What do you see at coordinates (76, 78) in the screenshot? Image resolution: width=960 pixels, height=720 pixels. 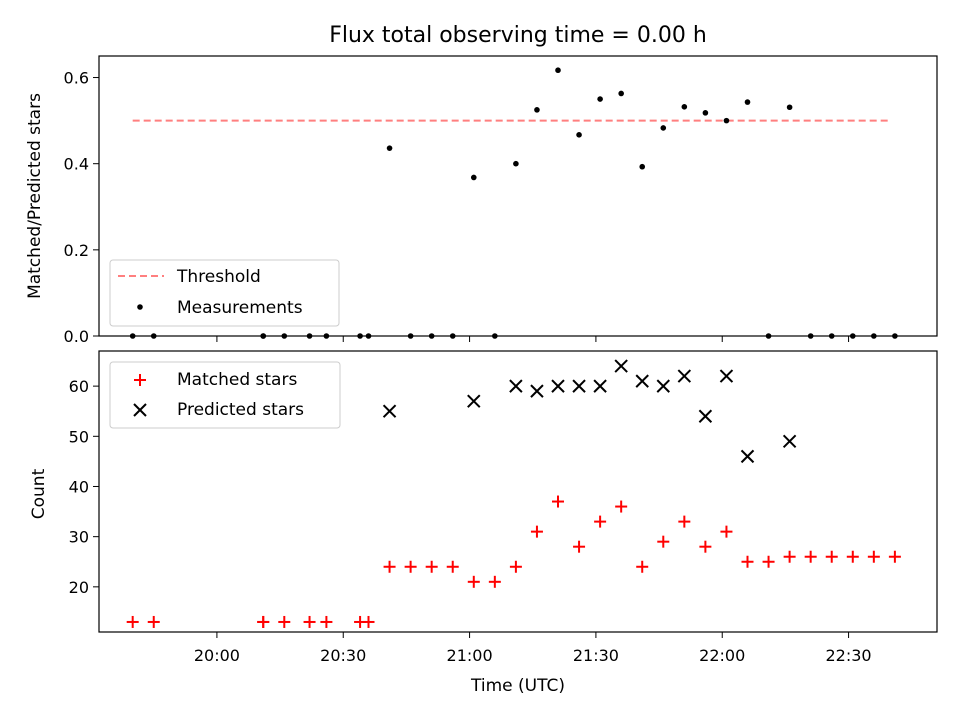 I see `top-y-tick-label: 0.6` at bounding box center [76, 78].